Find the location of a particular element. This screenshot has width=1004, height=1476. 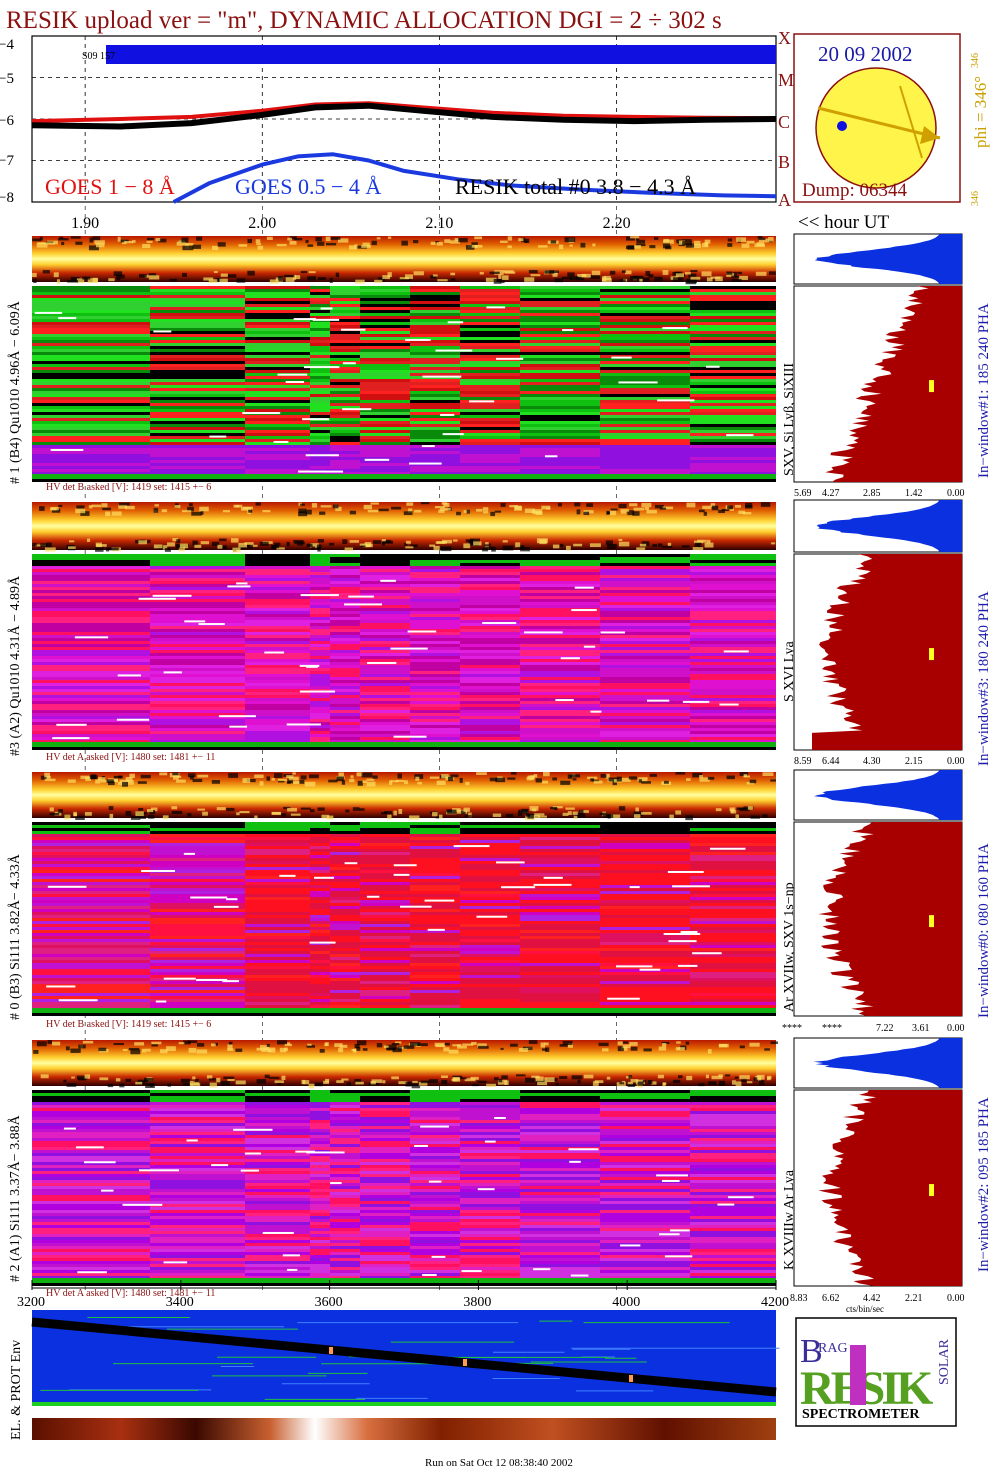

line-label: Ar XVIIw, SXV 1s−np is located at coordinates (789, 947).